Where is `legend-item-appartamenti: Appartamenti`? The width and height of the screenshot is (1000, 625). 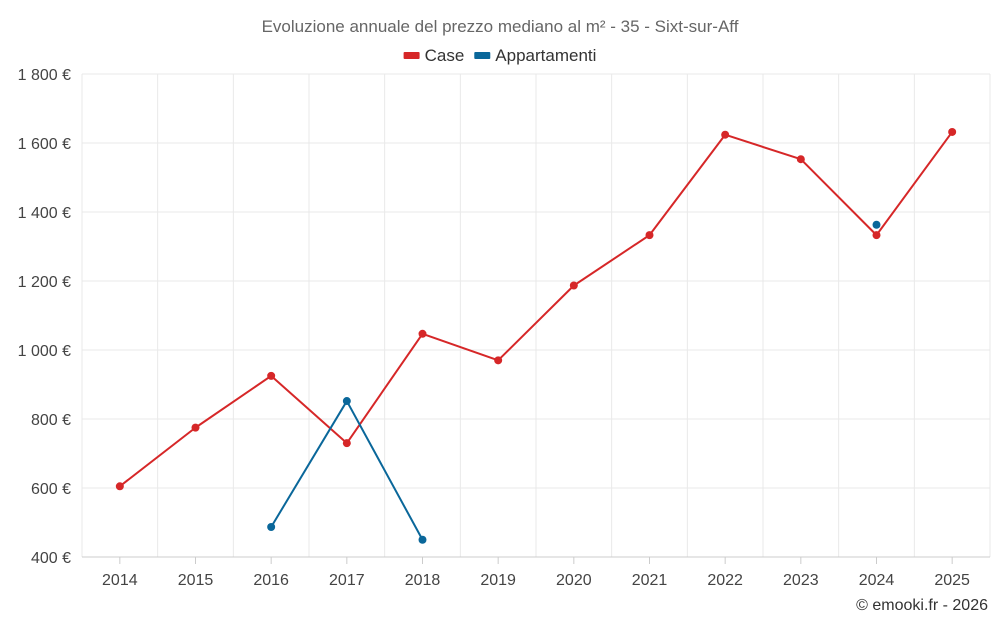
legend-item-appartamenti: Appartamenti is located at coordinates (535, 55).